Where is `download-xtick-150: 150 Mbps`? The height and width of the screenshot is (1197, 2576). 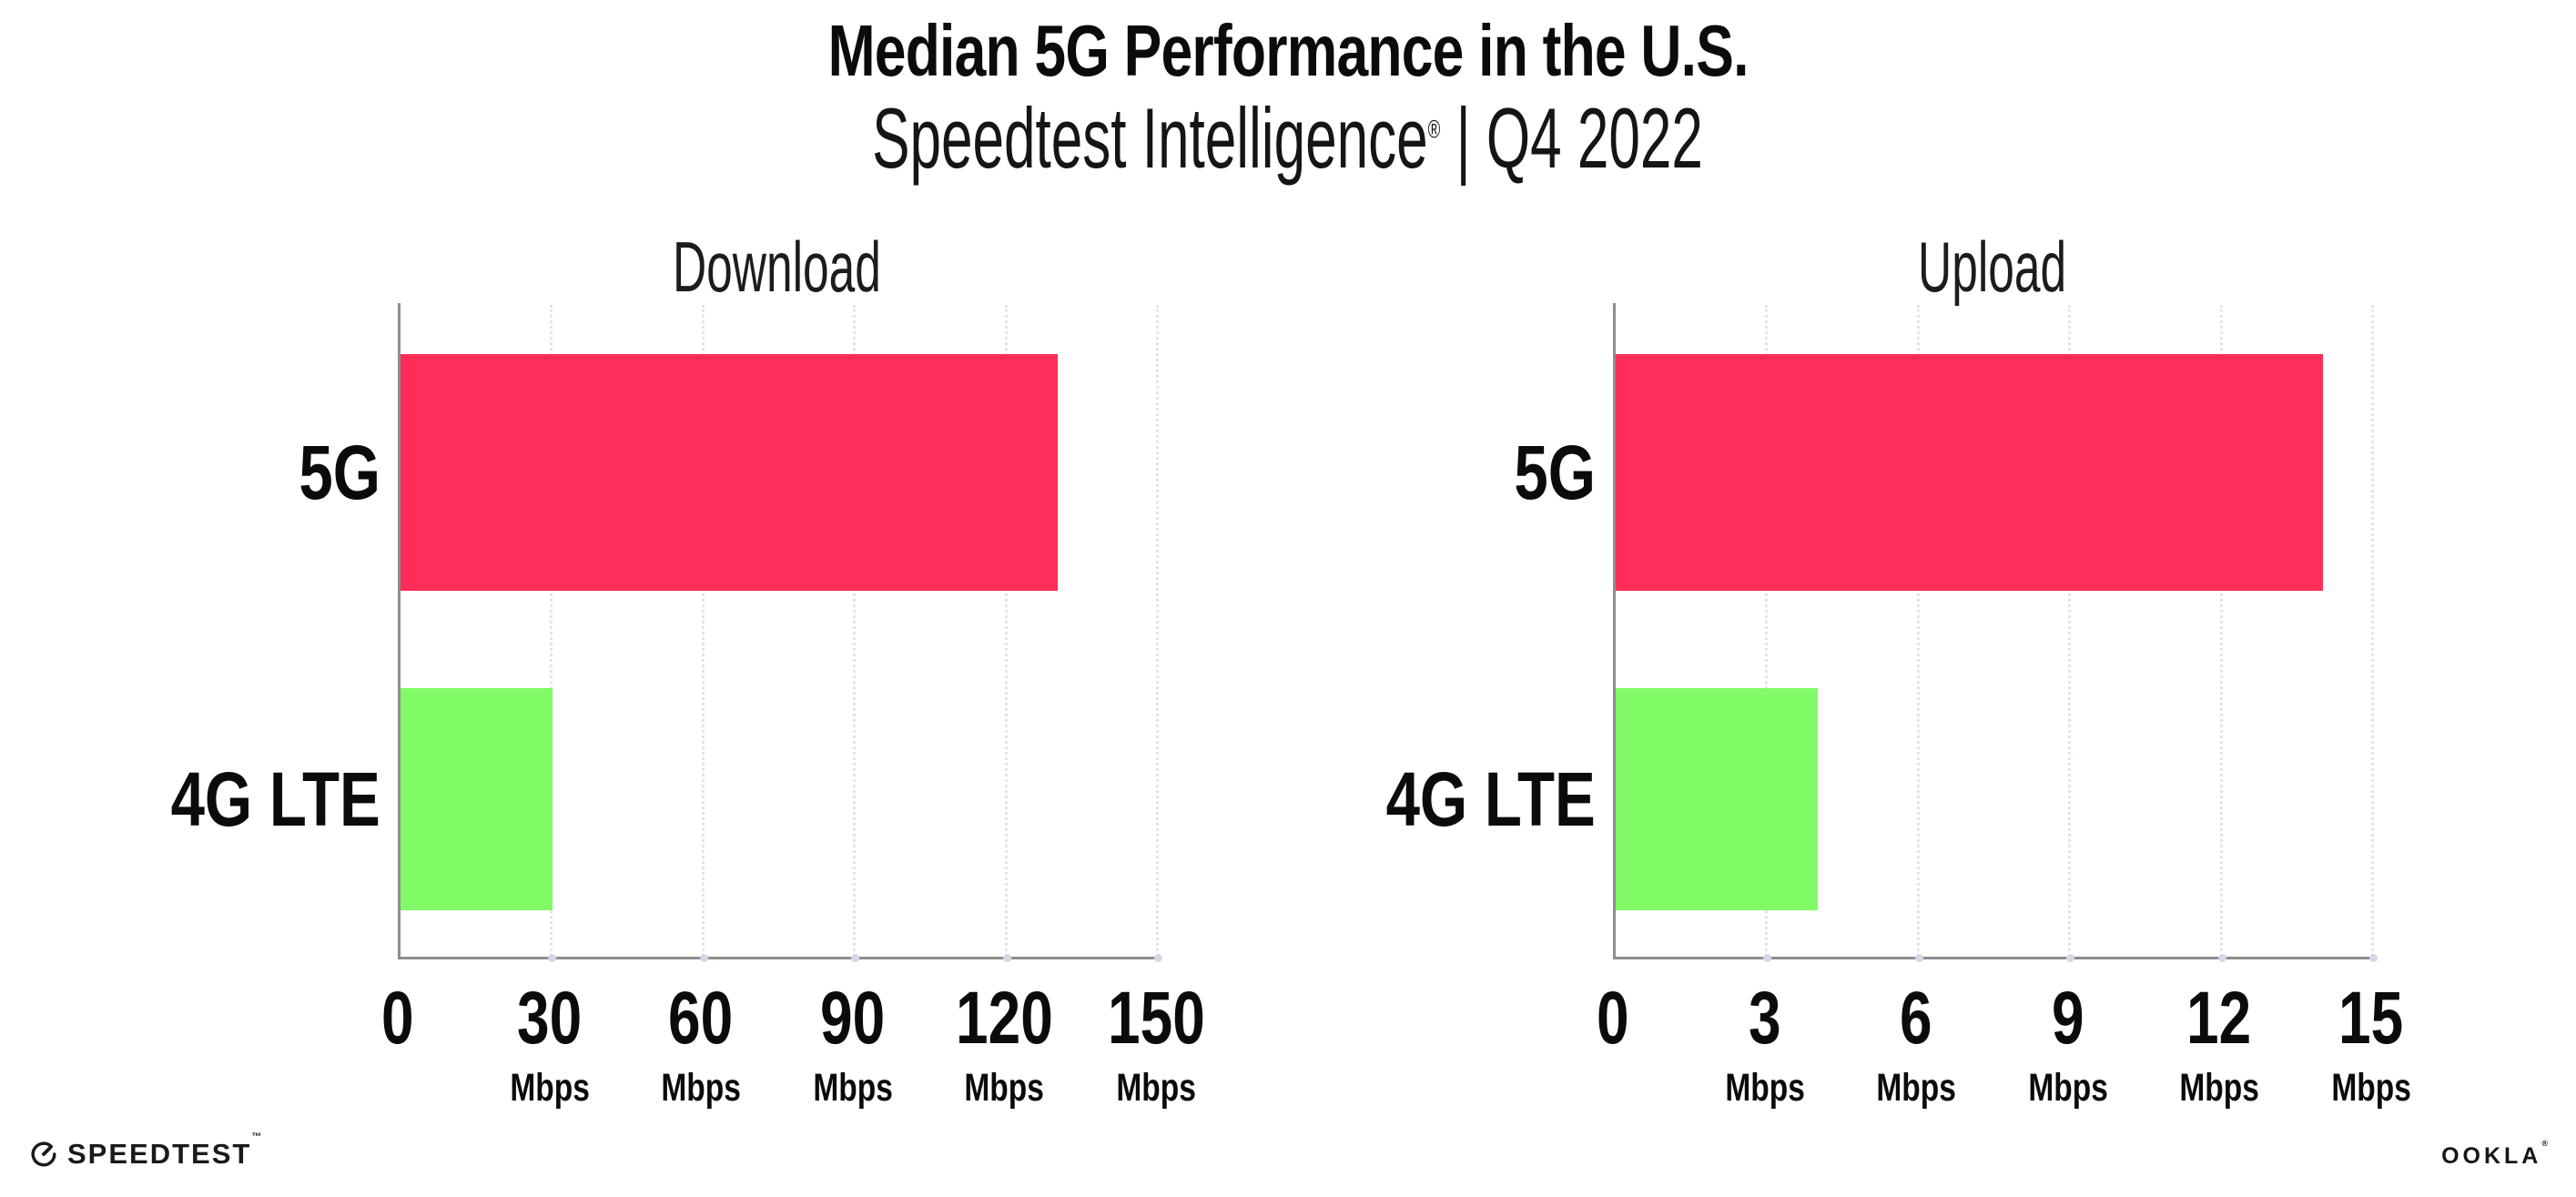 download-xtick-150: 150 Mbps is located at coordinates (1156, 1043).